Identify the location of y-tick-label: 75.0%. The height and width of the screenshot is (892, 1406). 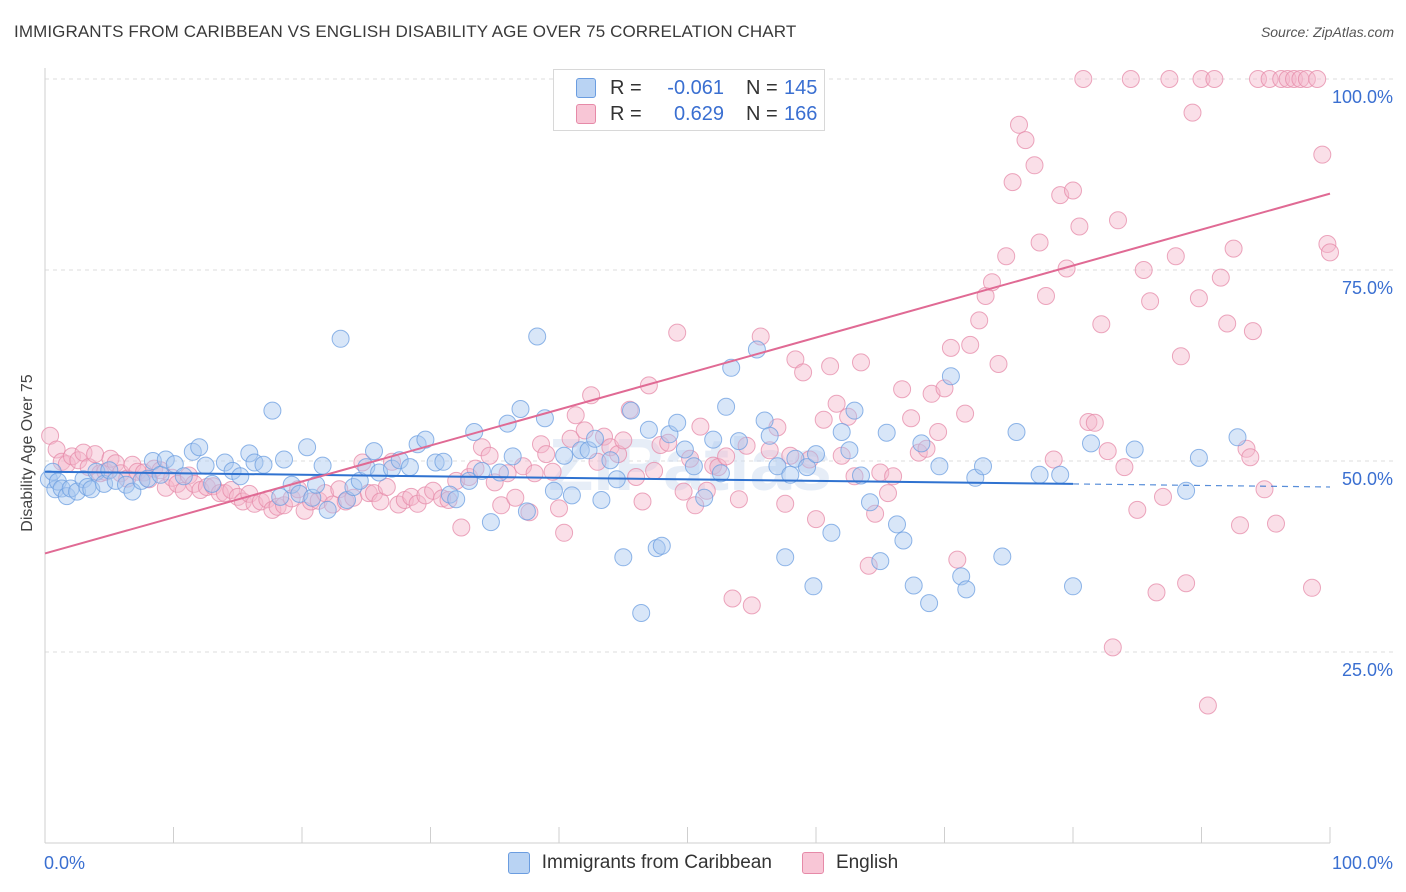
(1367, 288).